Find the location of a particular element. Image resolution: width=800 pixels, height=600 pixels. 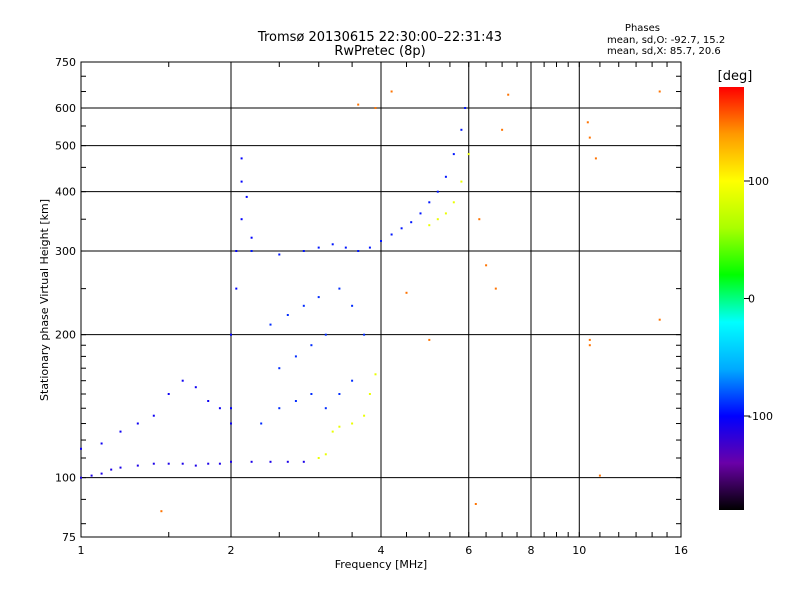

stats-x-mode: mean, sd,X: 85.7, 20.6 is located at coordinates (664, 51).